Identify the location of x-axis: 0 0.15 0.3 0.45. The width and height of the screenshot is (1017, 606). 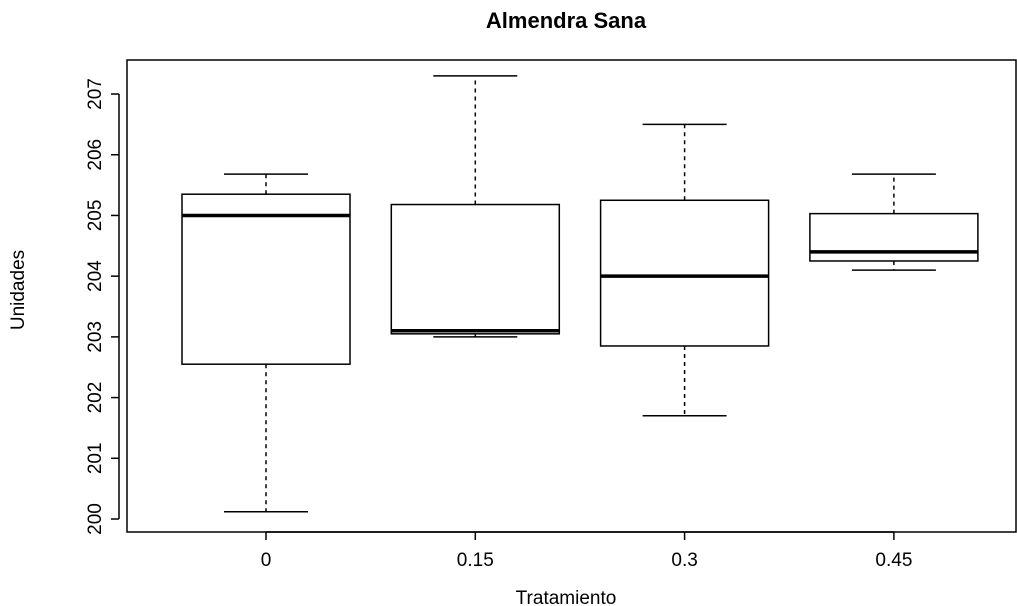
(586, 551).